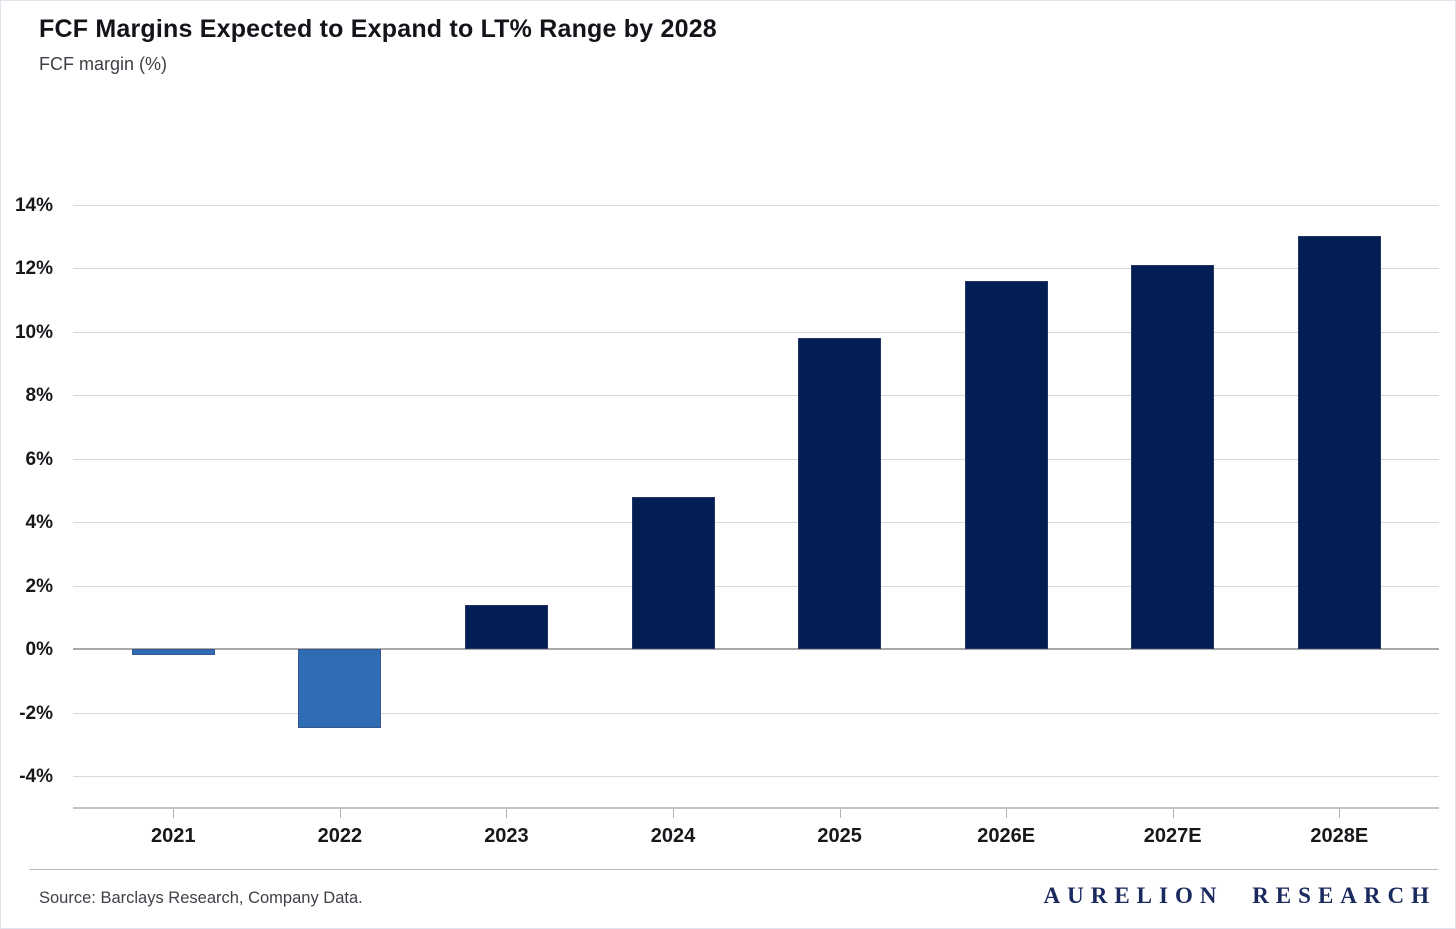 The image size is (1456, 929). What do you see at coordinates (1173, 456) in the screenshot?
I see `bar-2027E` at bounding box center [1173, 456].